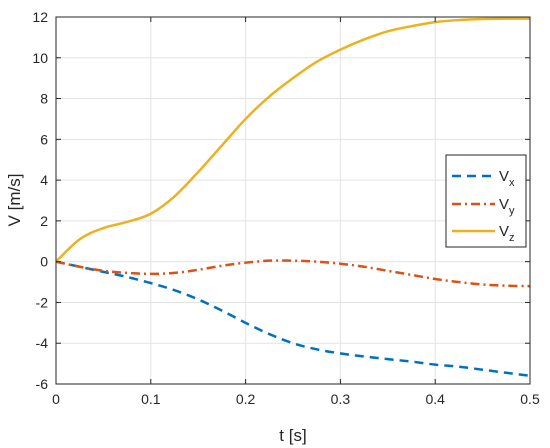 The image size is (550, 448). I want to click on x-tick-label: 0.1, so click(151, 399).